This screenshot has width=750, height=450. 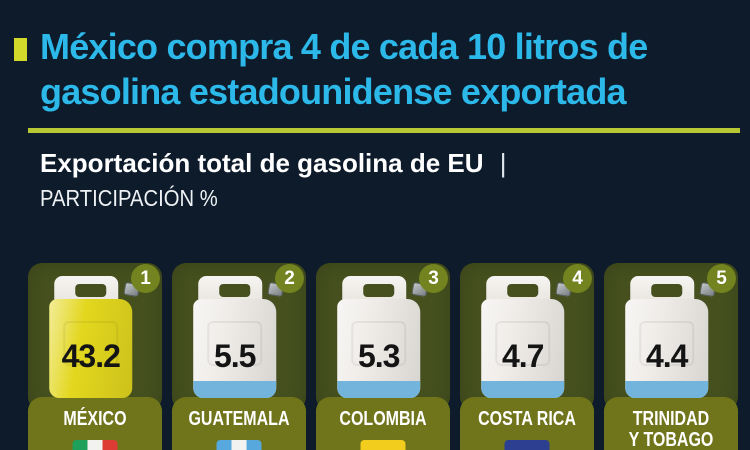 I want to click on country-card-3: 3 5.3 COLOMBIA, so click(x=383, y=356).